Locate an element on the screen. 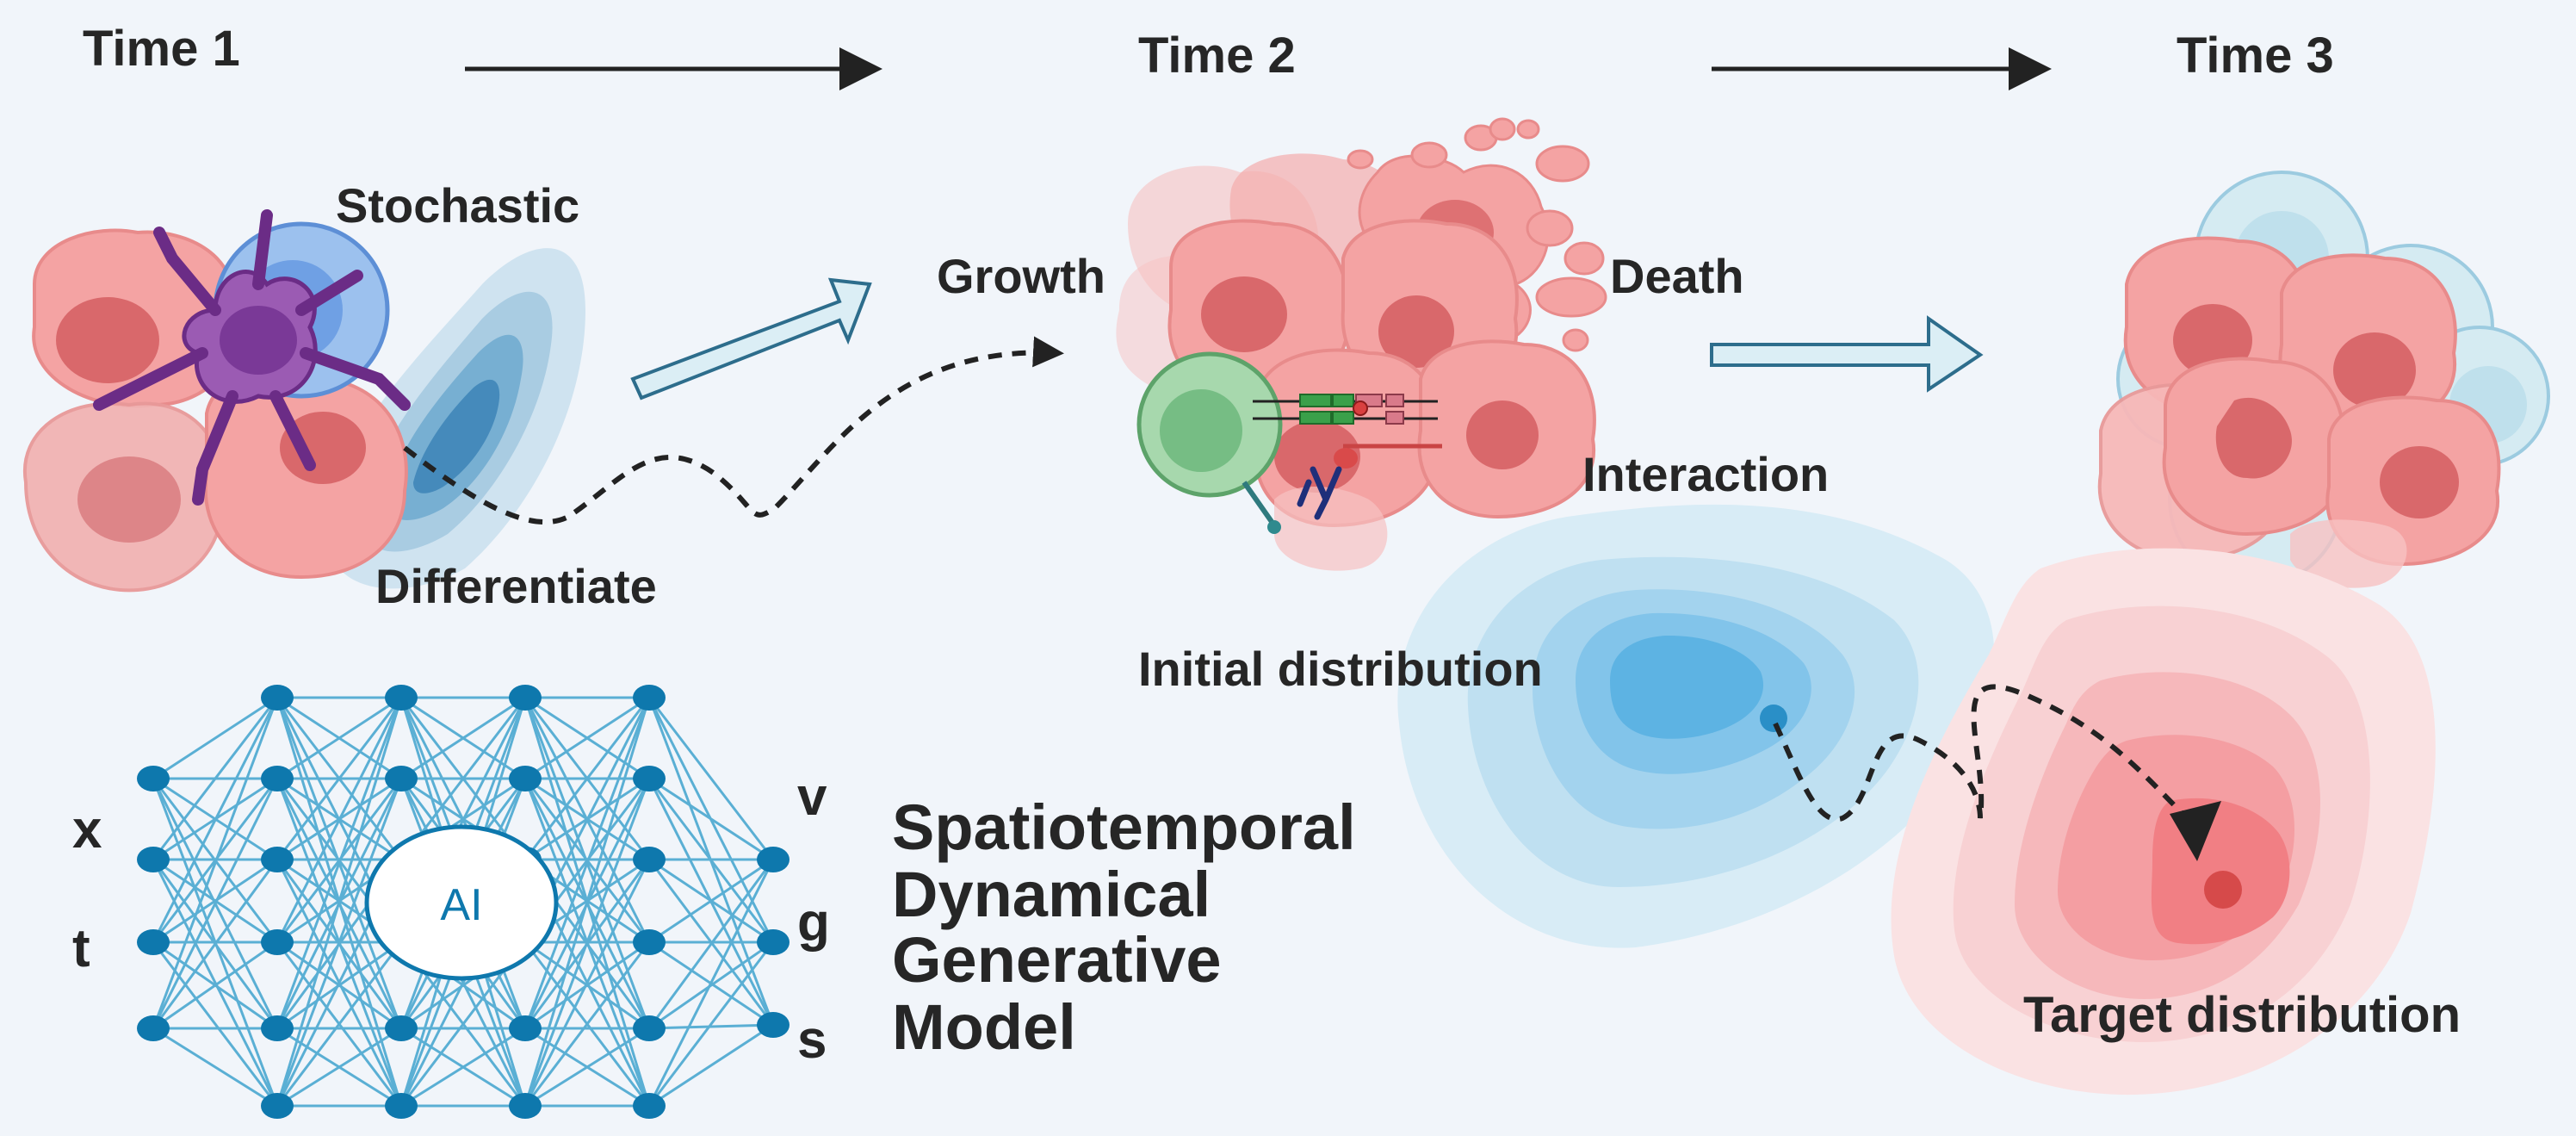 The width and height of the screenshot is (2576, 1136). time-2-label: Time 2 is located at coordinates (1217, 56).